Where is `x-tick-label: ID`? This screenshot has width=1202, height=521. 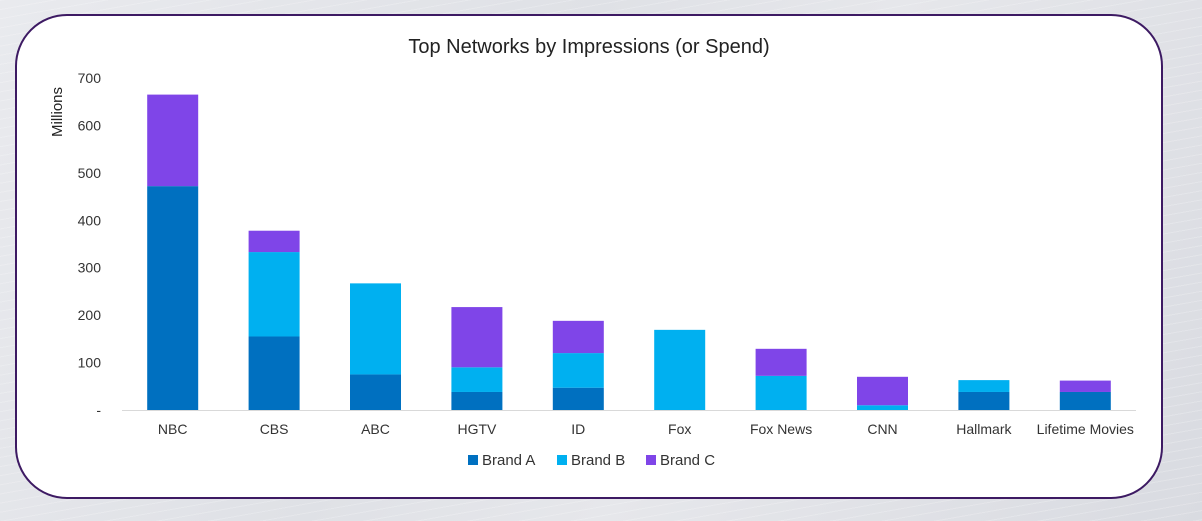 x-tick-label: ID is located at coordinates (578, 429).